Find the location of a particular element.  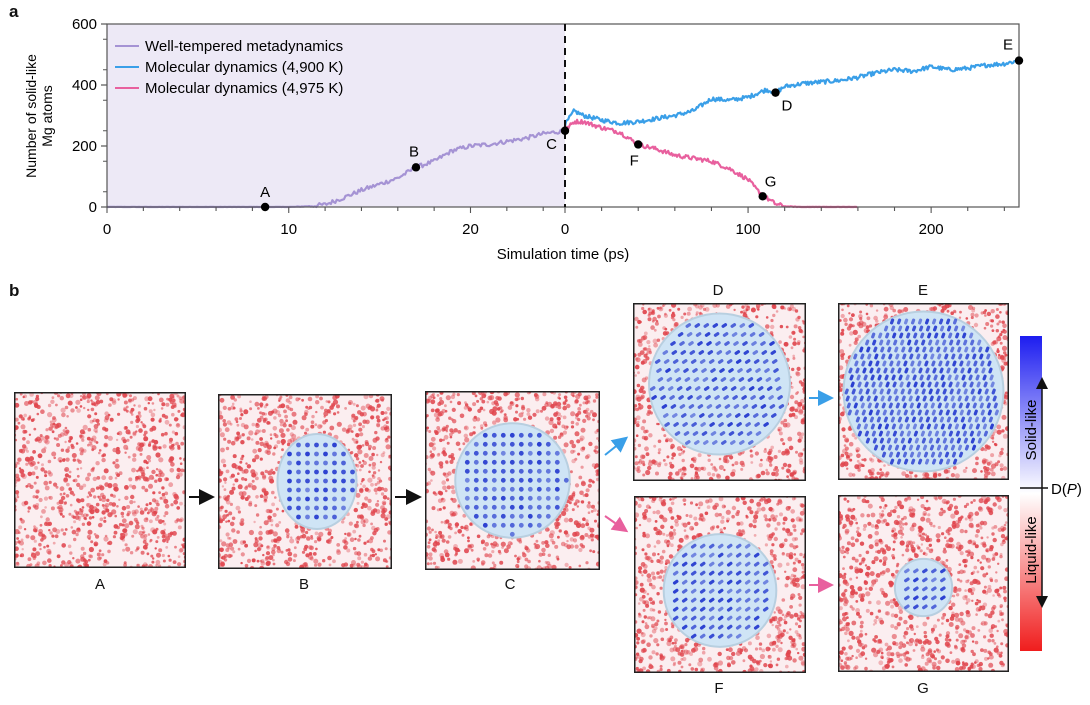

snapshot-label-g: G is located at coordinates (923, 688).